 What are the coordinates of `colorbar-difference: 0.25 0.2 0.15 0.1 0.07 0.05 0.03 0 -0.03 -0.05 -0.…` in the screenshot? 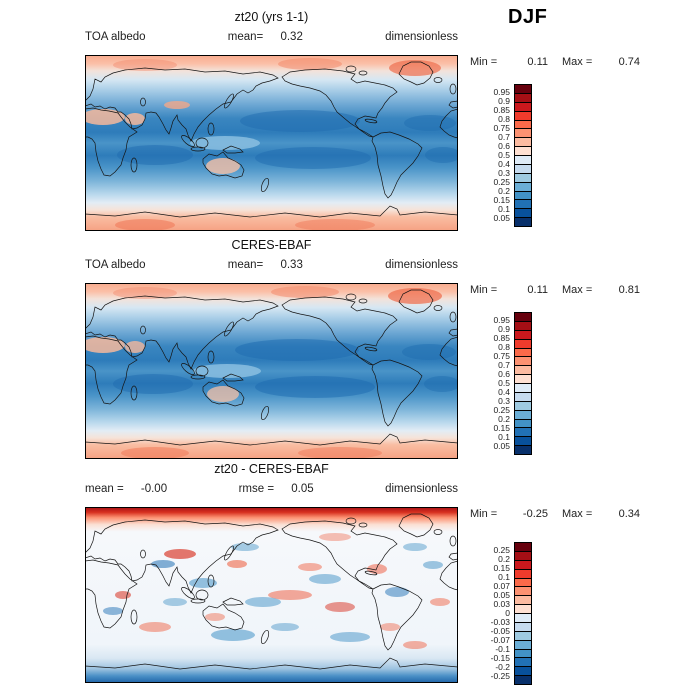 It's located at (504, 613).